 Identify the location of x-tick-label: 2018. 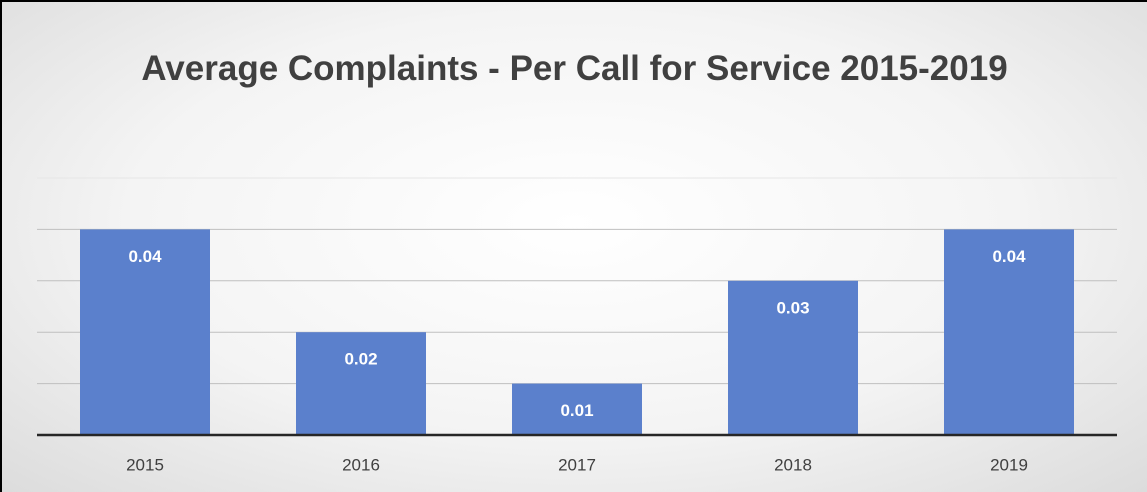
(793, 464).